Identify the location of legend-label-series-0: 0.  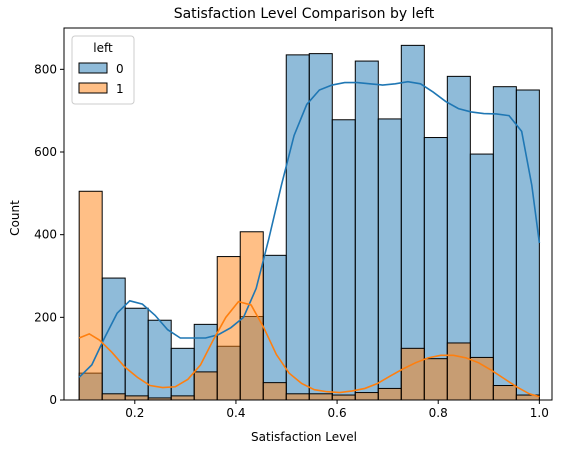
(120, 69).